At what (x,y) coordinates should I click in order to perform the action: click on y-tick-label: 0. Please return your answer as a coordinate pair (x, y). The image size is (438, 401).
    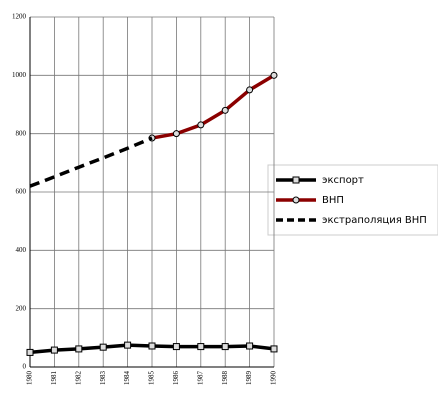
    Looking at the image, I should click on (25, 367).